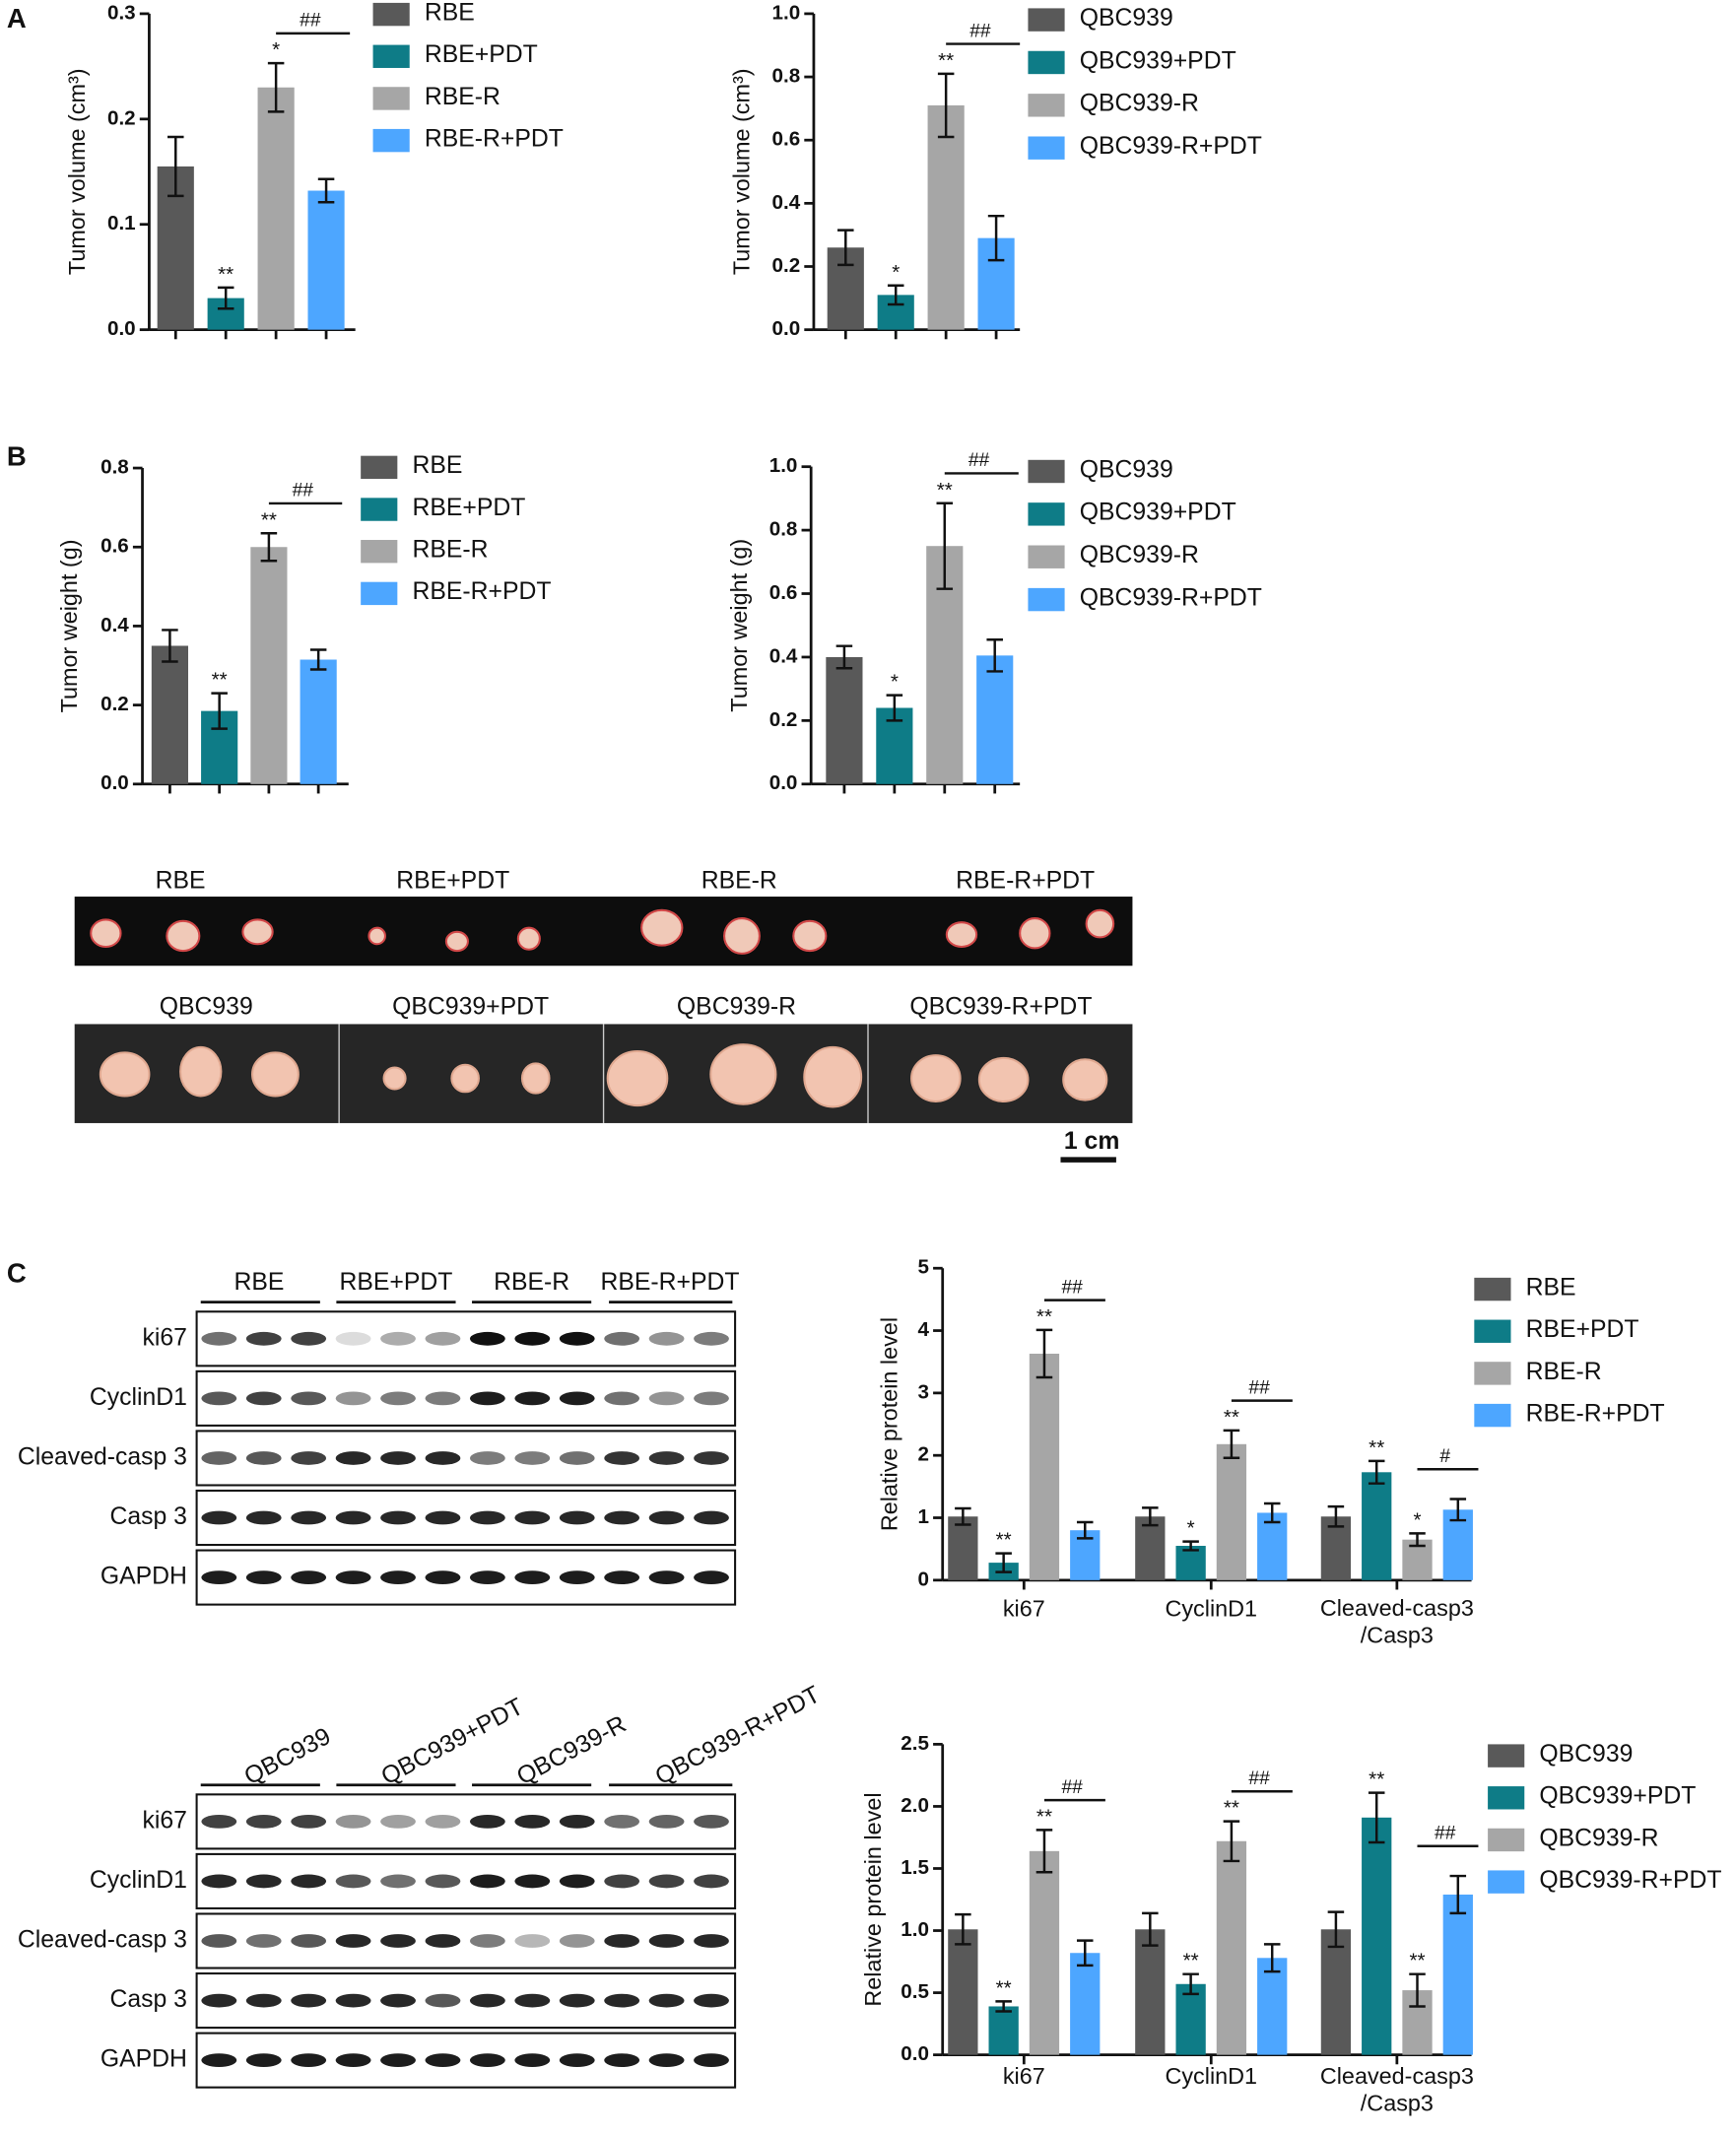  Describe the element at coordinates (121, 223) in the screenshot. I see `y-tick-label: 0.1` at that location.